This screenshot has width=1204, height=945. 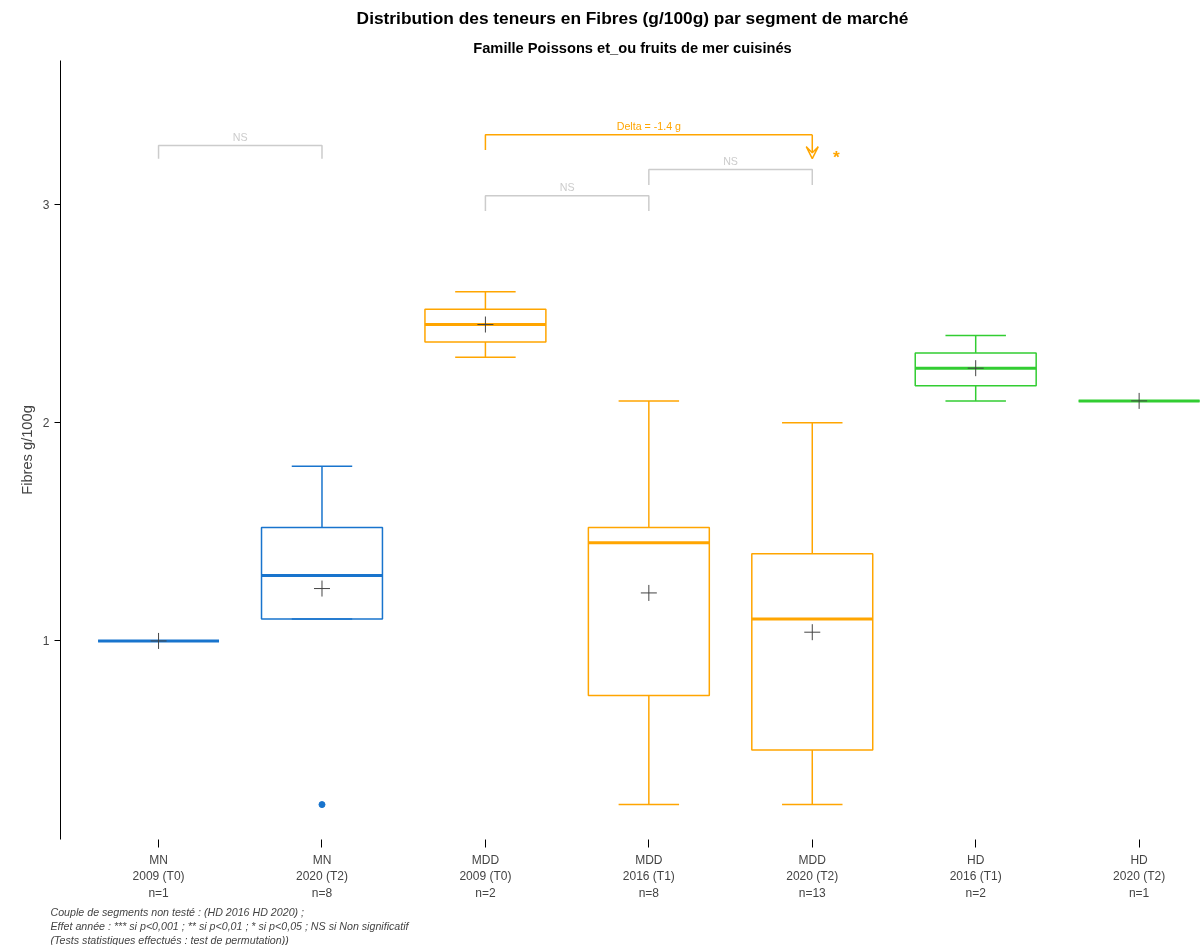 I want to click on text: Couple de segments non testé : (HD 2016 HD 2020) ;, so click(x=177, y=911).